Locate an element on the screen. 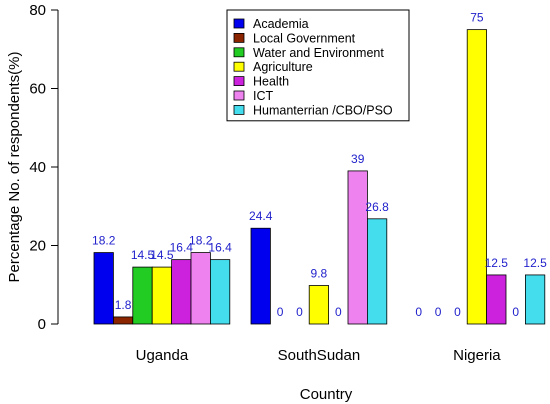 This screenshot has width=550, height=404. x-axis-title: Country is located at coordinates (326, 394).